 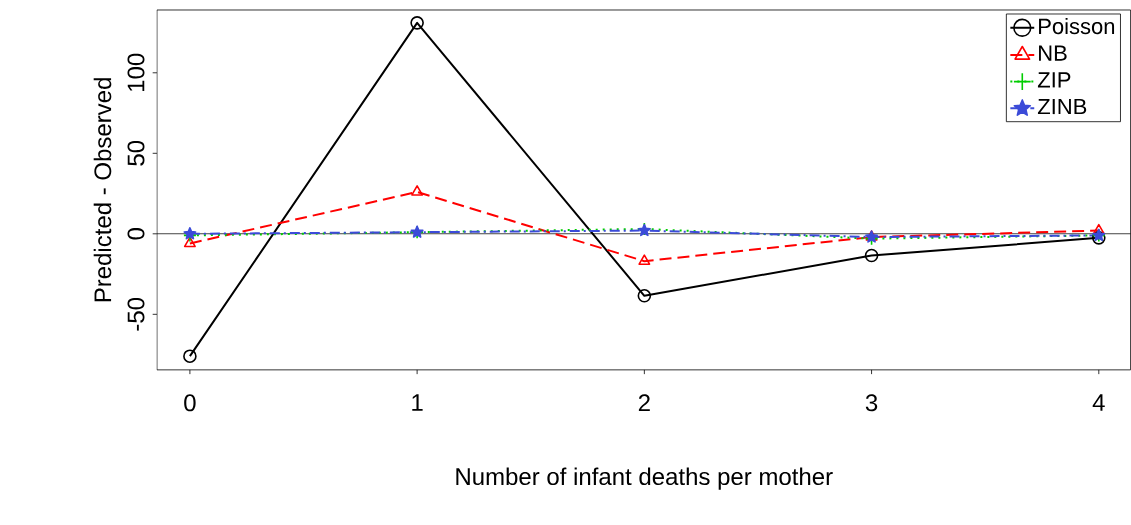 I want to click on x-tick-label: 4, so click(x=1098, y=402).